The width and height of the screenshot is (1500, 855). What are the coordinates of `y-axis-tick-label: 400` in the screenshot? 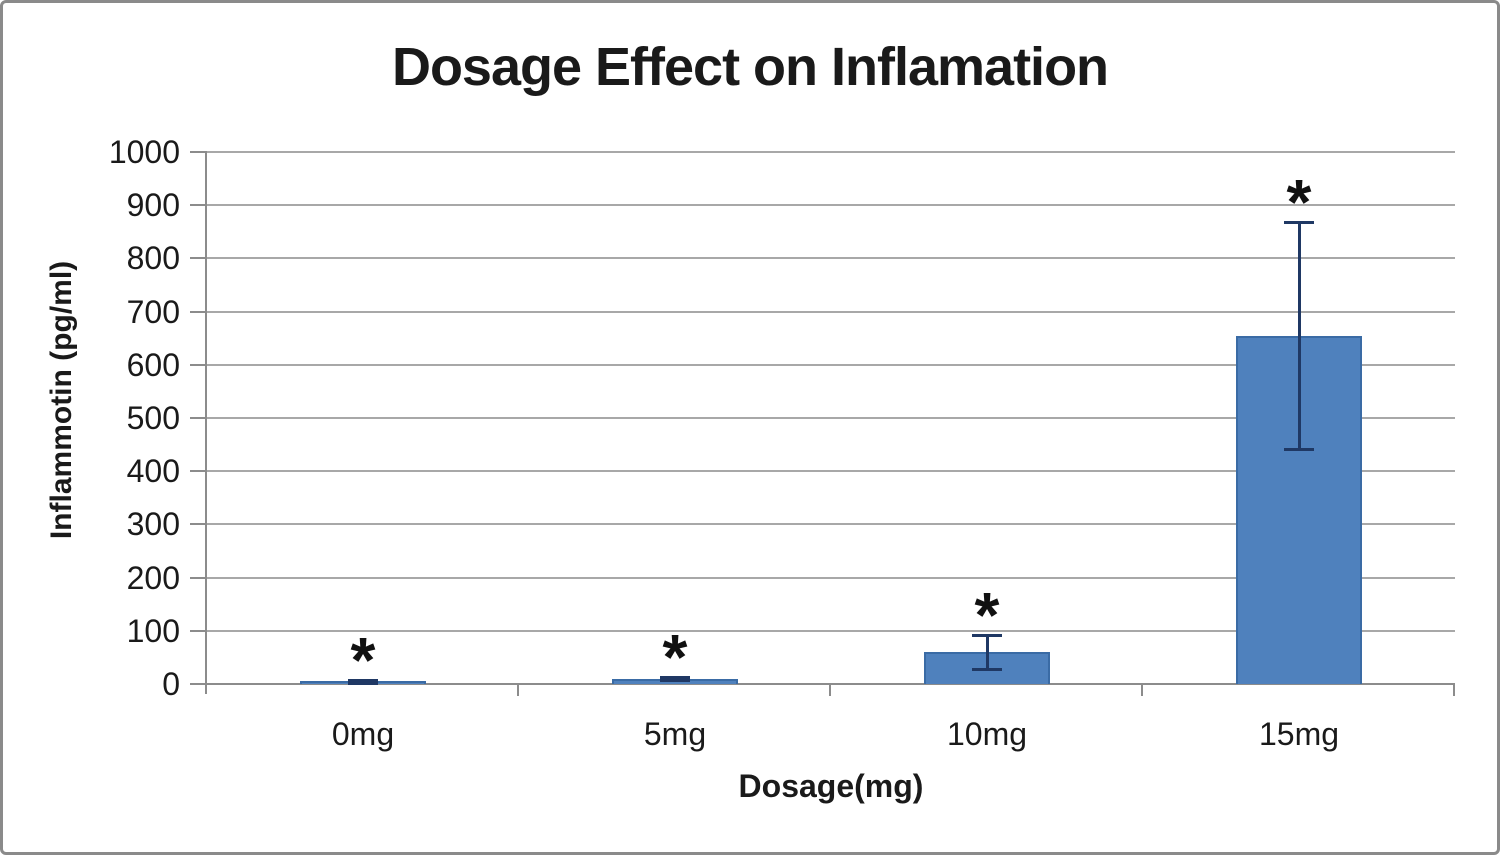 It's located at (153, 471).